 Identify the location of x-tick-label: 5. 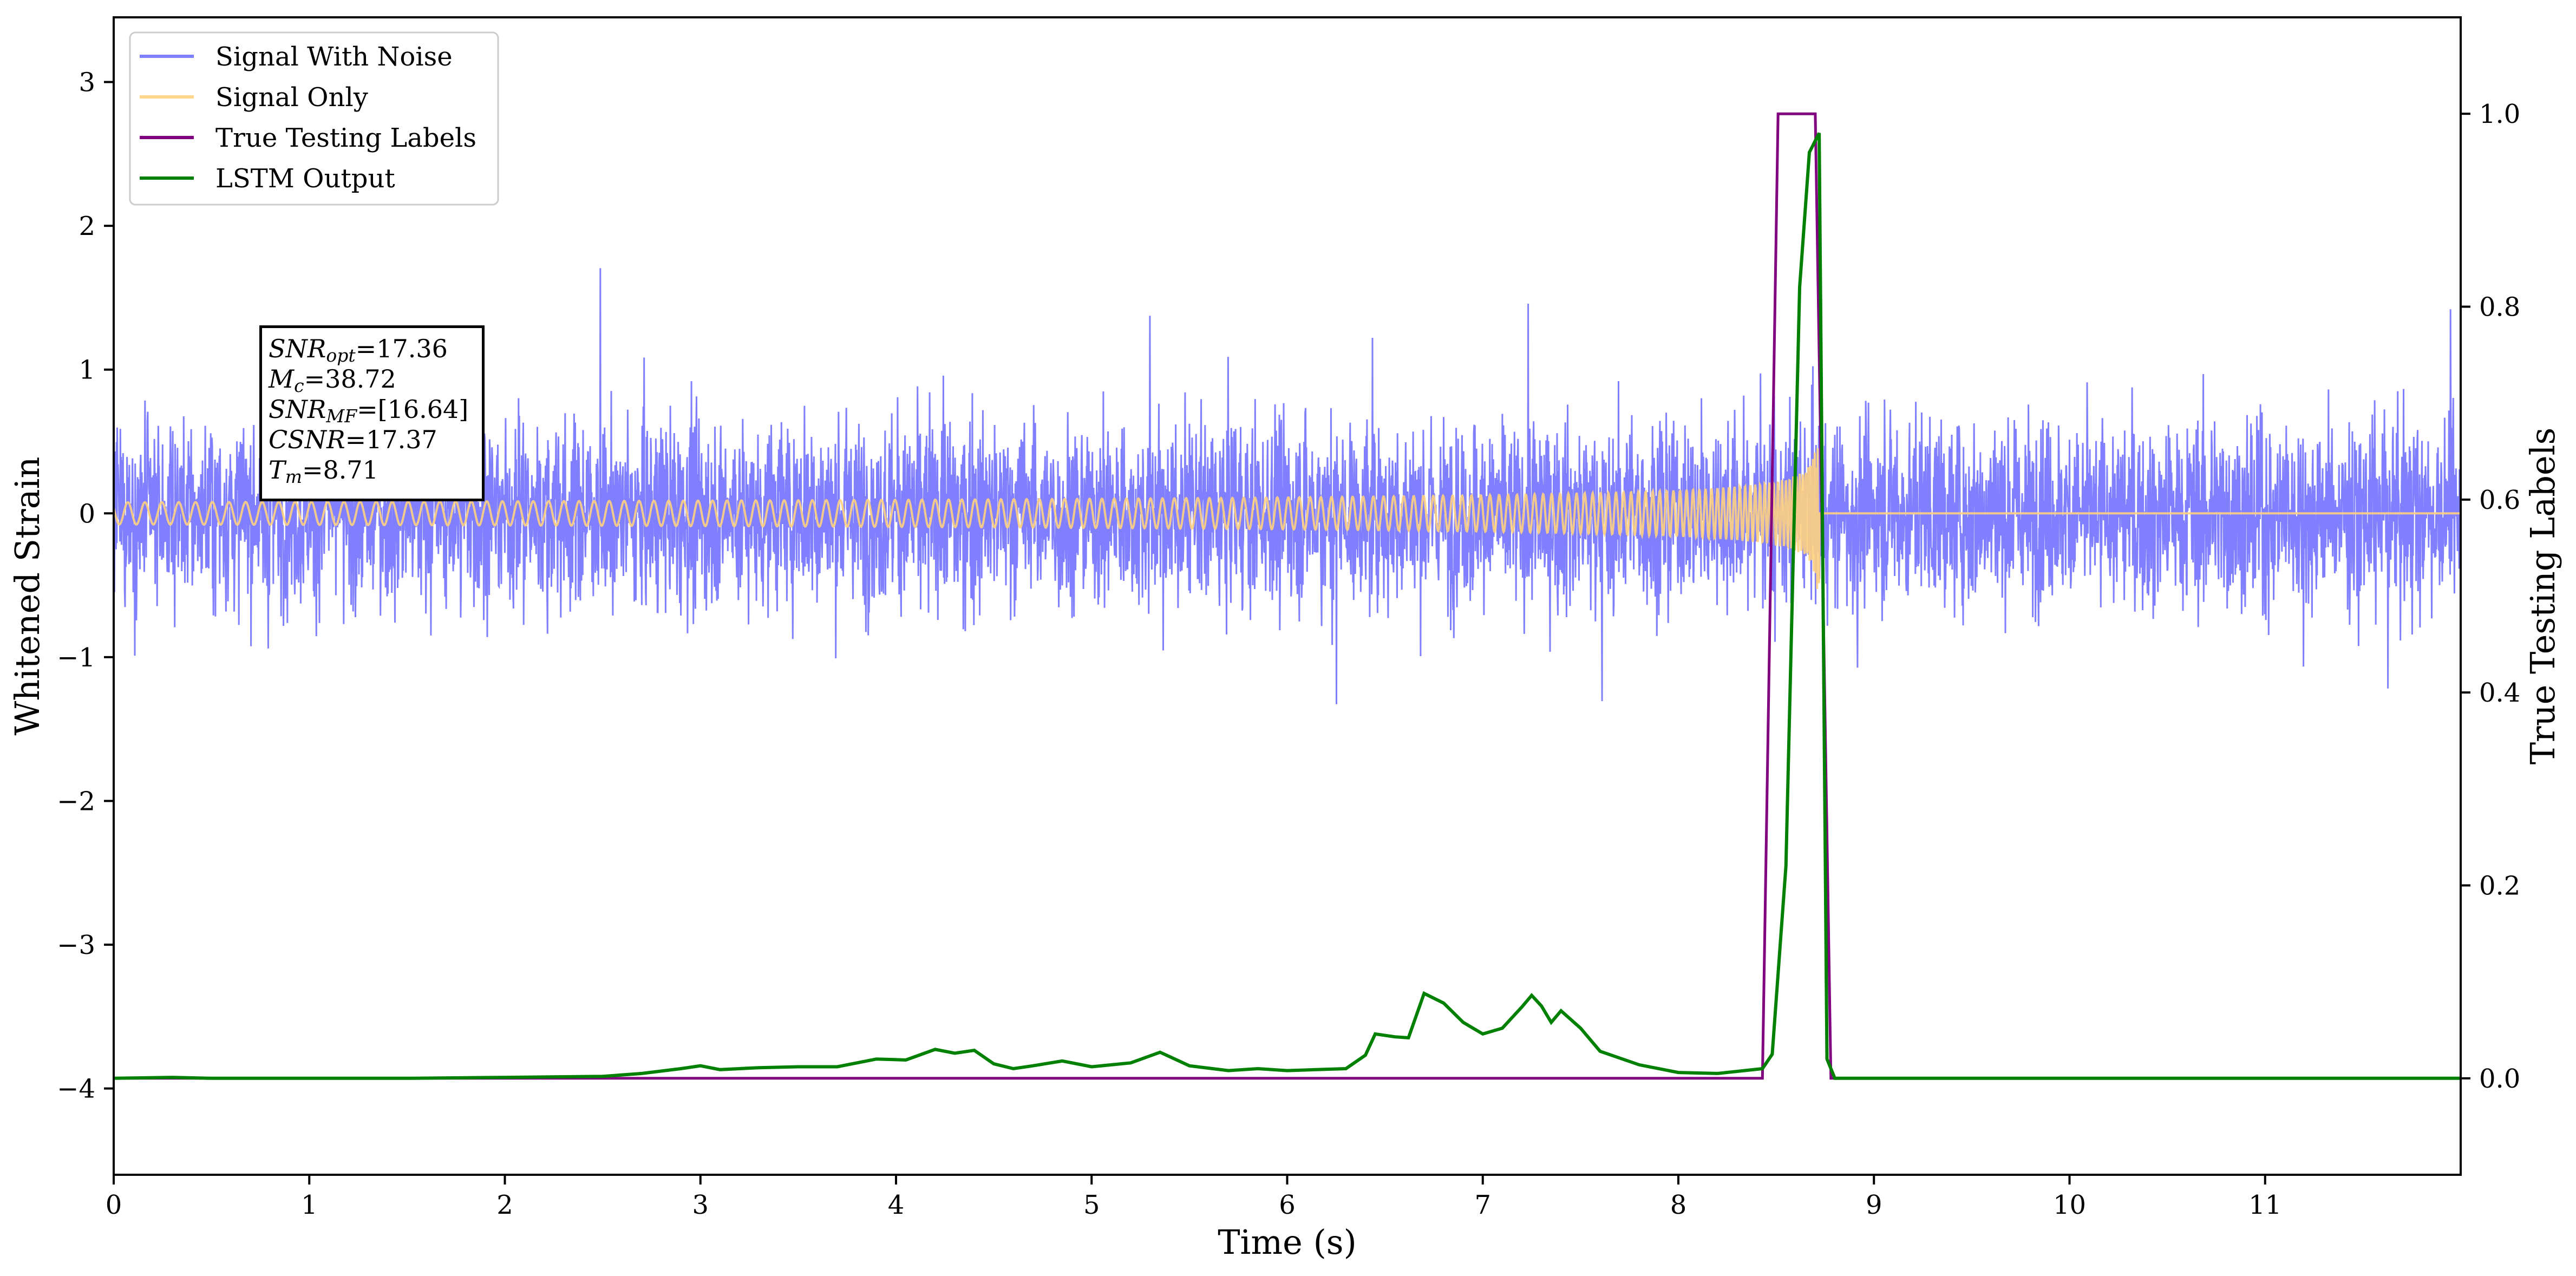
(1091, 1205).